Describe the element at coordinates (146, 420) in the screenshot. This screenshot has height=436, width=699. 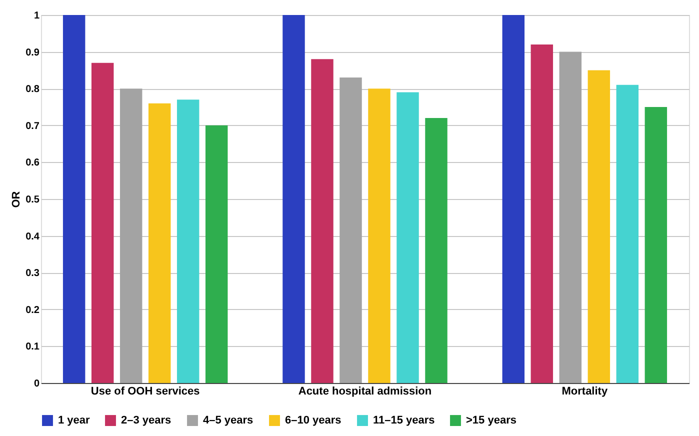
I see `legend-label: 2–3 years` at that location.